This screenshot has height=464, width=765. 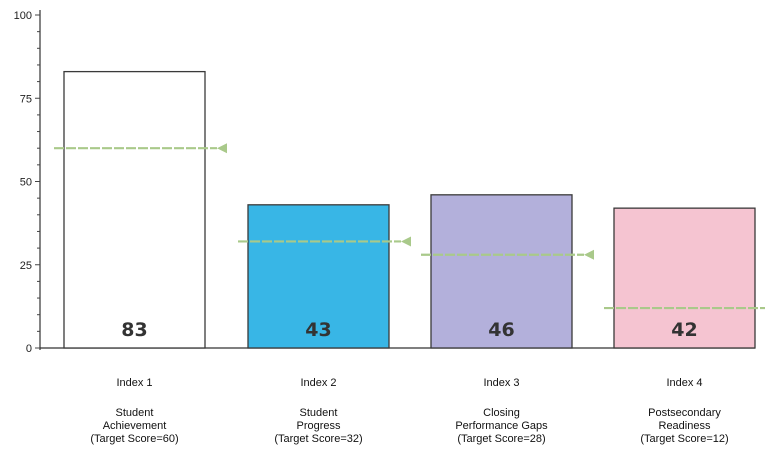 I want to click on x-category-label: Index 2, so click(x=318, y=383).